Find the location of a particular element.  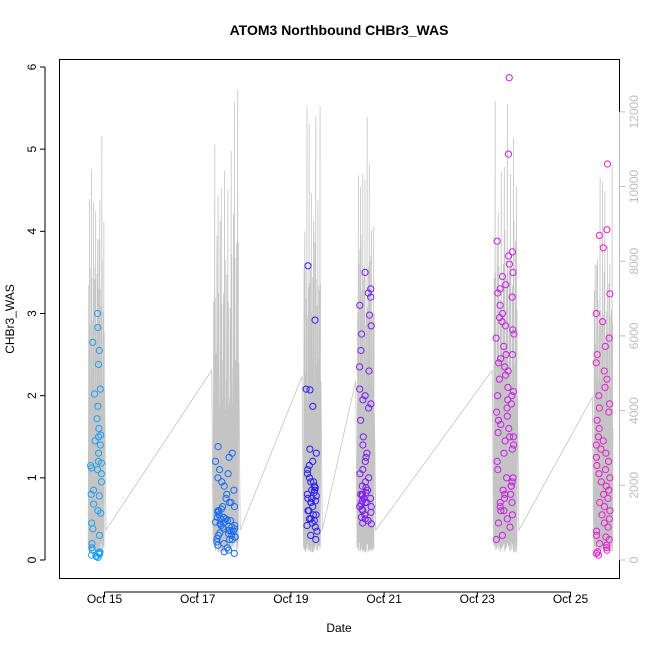

y-tick-label: 0 is located at coordinates (32, 559).